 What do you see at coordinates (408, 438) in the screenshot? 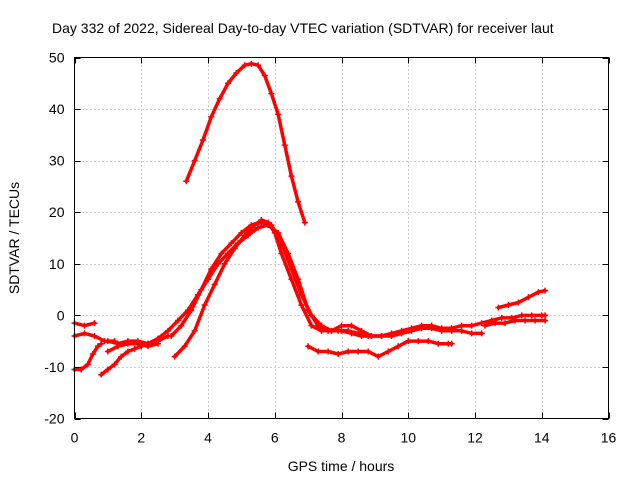
I see `x-tick-label: 10` at bounding box center [408, 438].